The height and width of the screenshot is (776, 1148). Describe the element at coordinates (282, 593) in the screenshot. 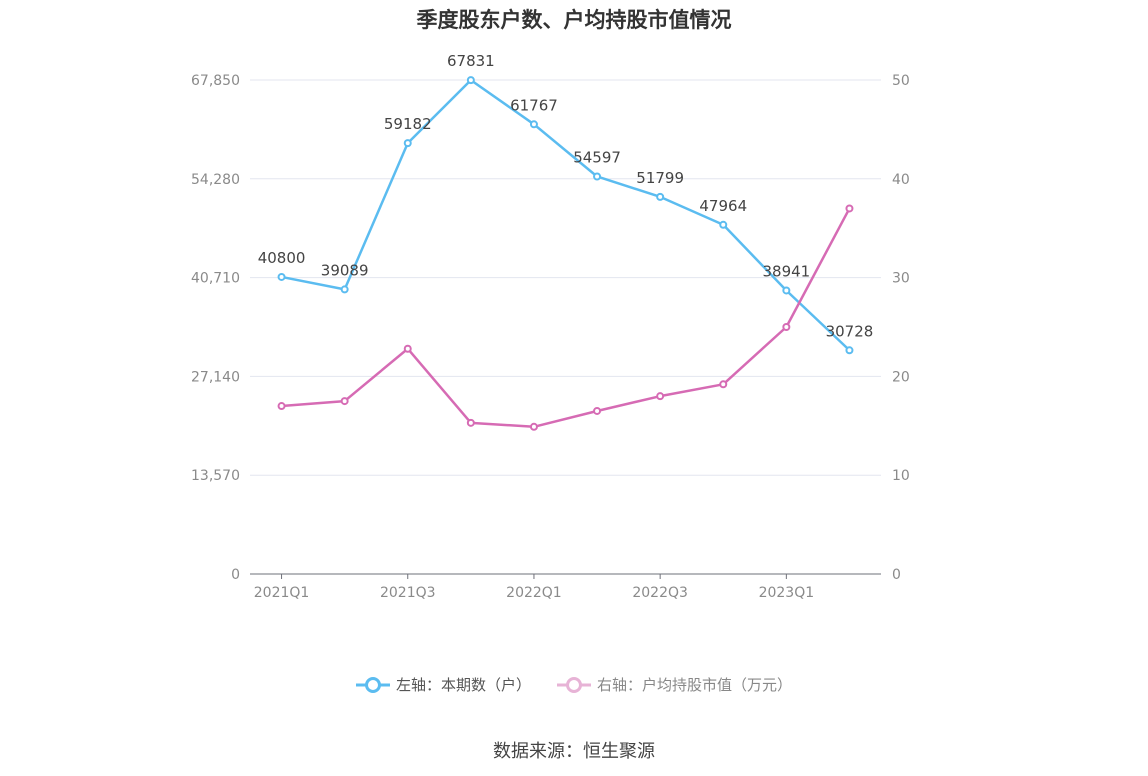

I see `x-axis-tick-label: 2021Q1` at that location.